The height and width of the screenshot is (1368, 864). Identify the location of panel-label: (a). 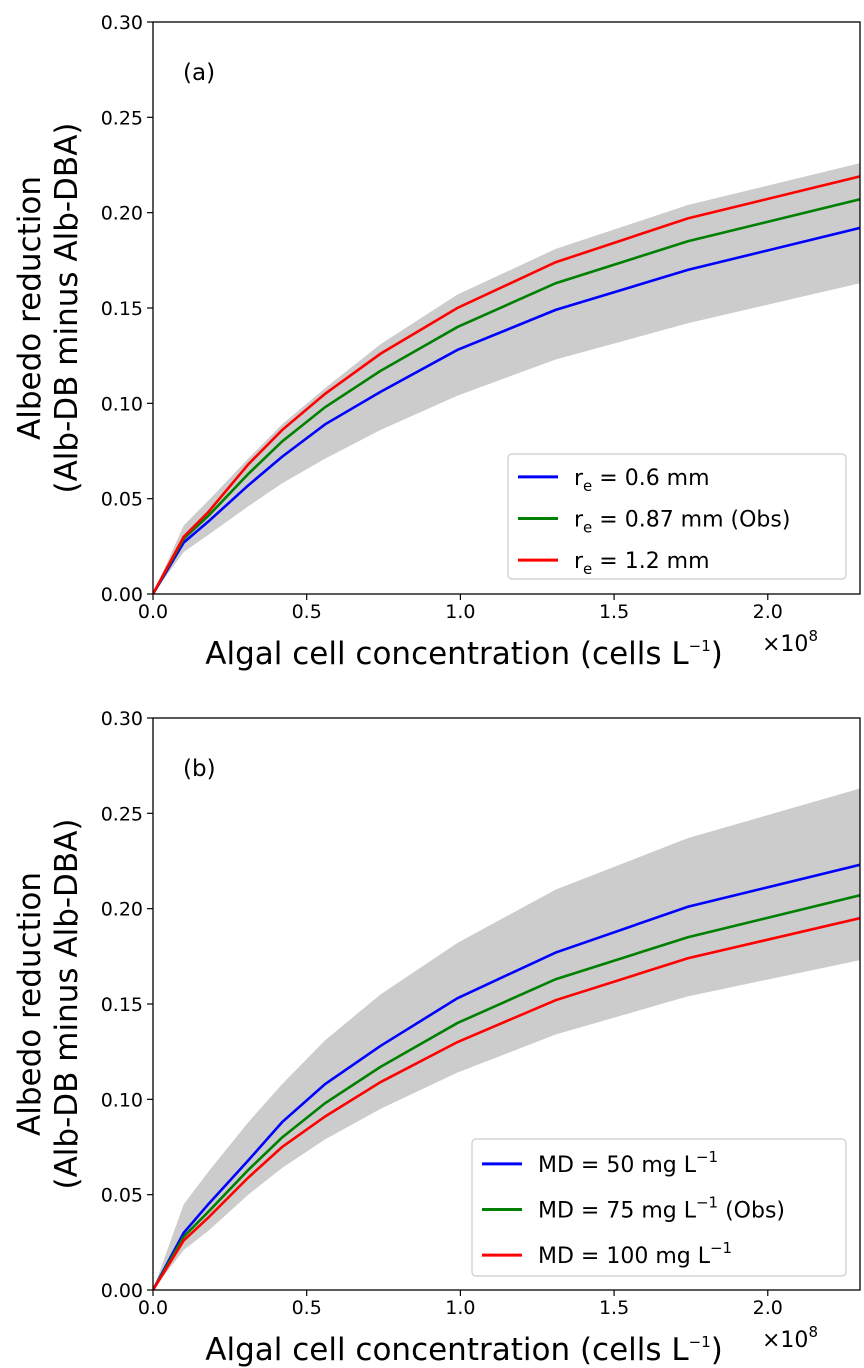
(199, 73).